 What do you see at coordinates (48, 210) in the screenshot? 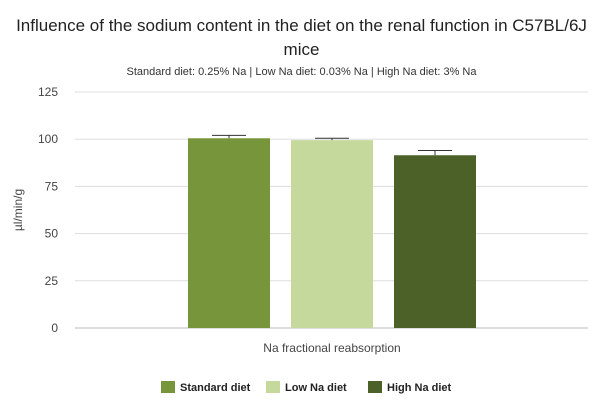
I see `y-tick-labels: 0 25 50 75 100 125` at bounding box center [48, 210].